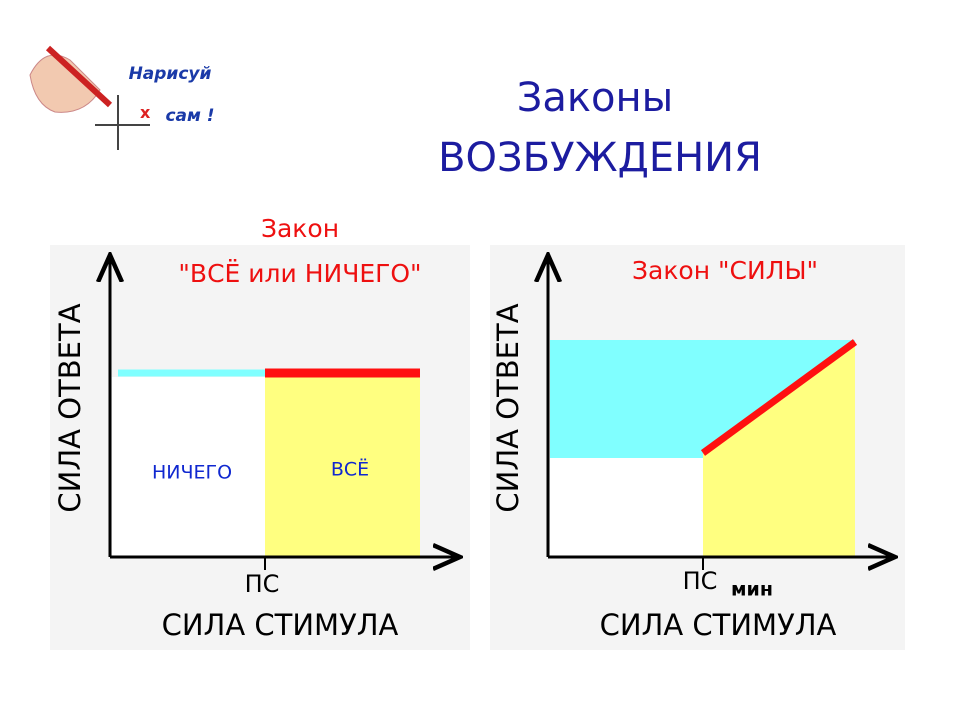  Describe the element at coordinates (145, 112) in the screenshot. I see `logo-x: x` at that location.